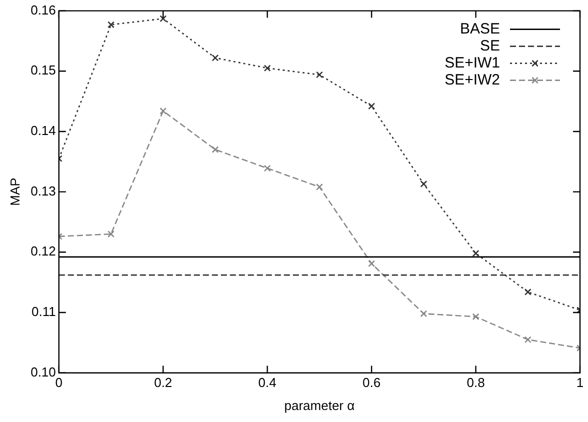  I want to click on y-tick-label: 0.14, so click(43, 130).